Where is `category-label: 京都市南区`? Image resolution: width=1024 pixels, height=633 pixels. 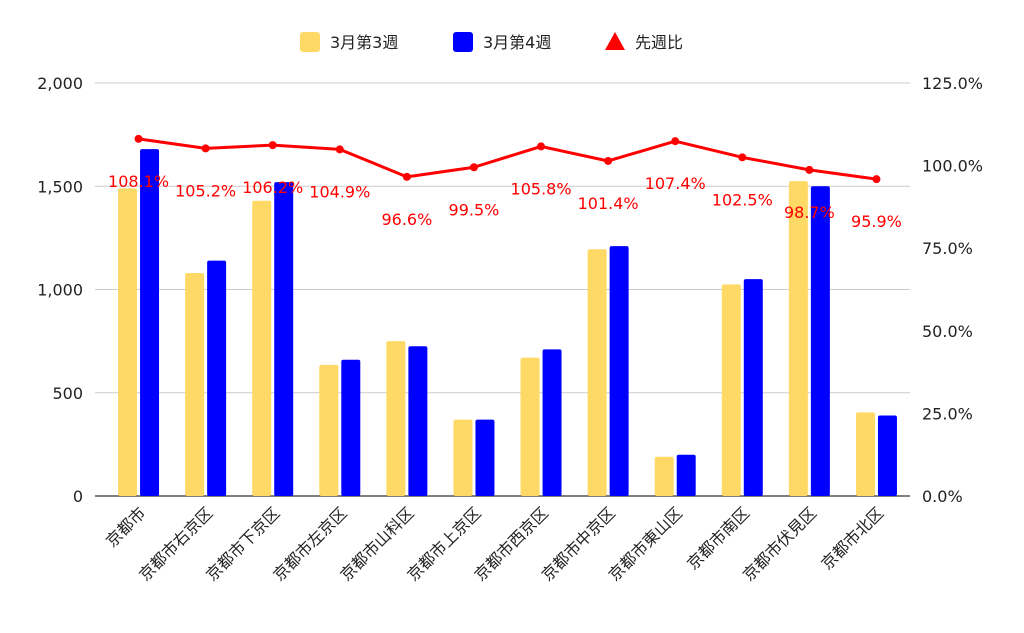
category-label: 京都市南区 is located at coordinates (718, 538).